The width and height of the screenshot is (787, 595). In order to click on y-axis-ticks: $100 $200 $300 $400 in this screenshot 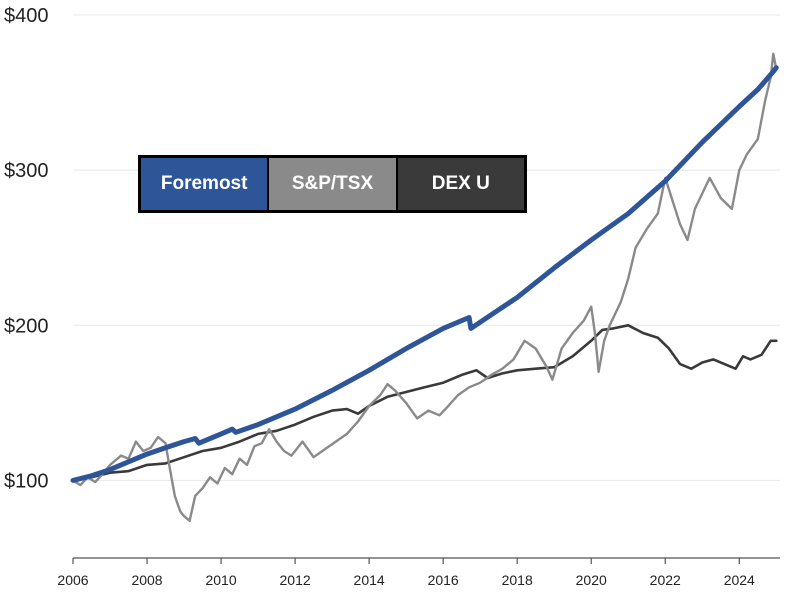, I will do `click(26, 248)`.